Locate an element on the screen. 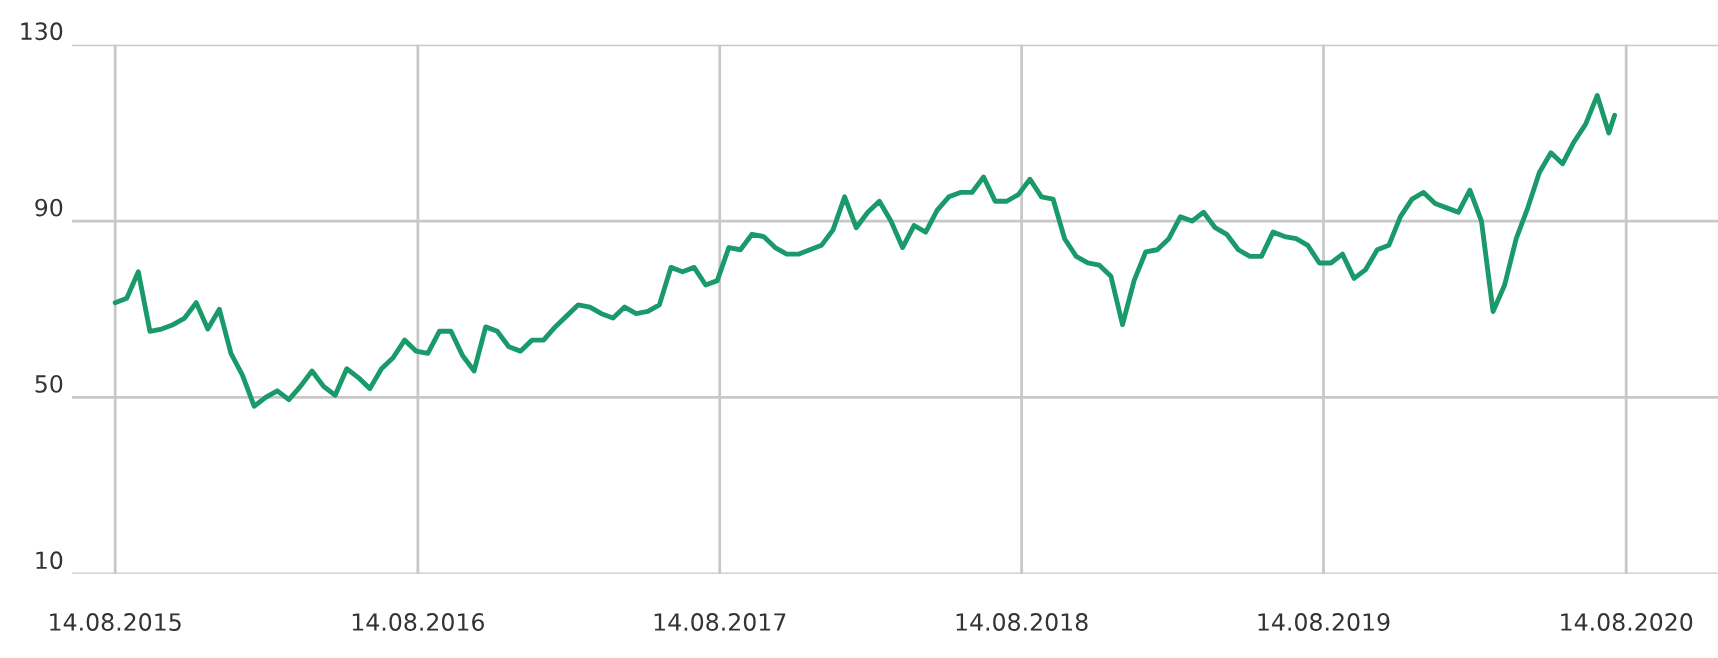 The width and height of the screenshot is (1718, 658). x-tick-label: 14.08.2016 is located at coordinates (418, 622).